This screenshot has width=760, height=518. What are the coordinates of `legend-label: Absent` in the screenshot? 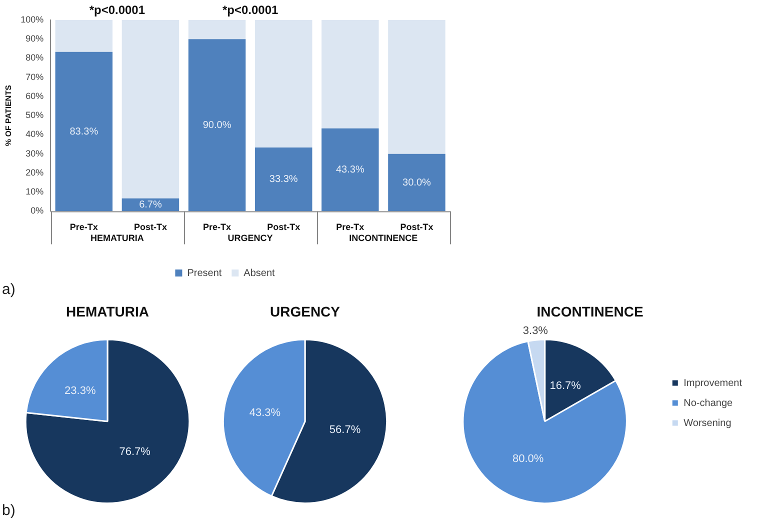 It's located at (260, 273).